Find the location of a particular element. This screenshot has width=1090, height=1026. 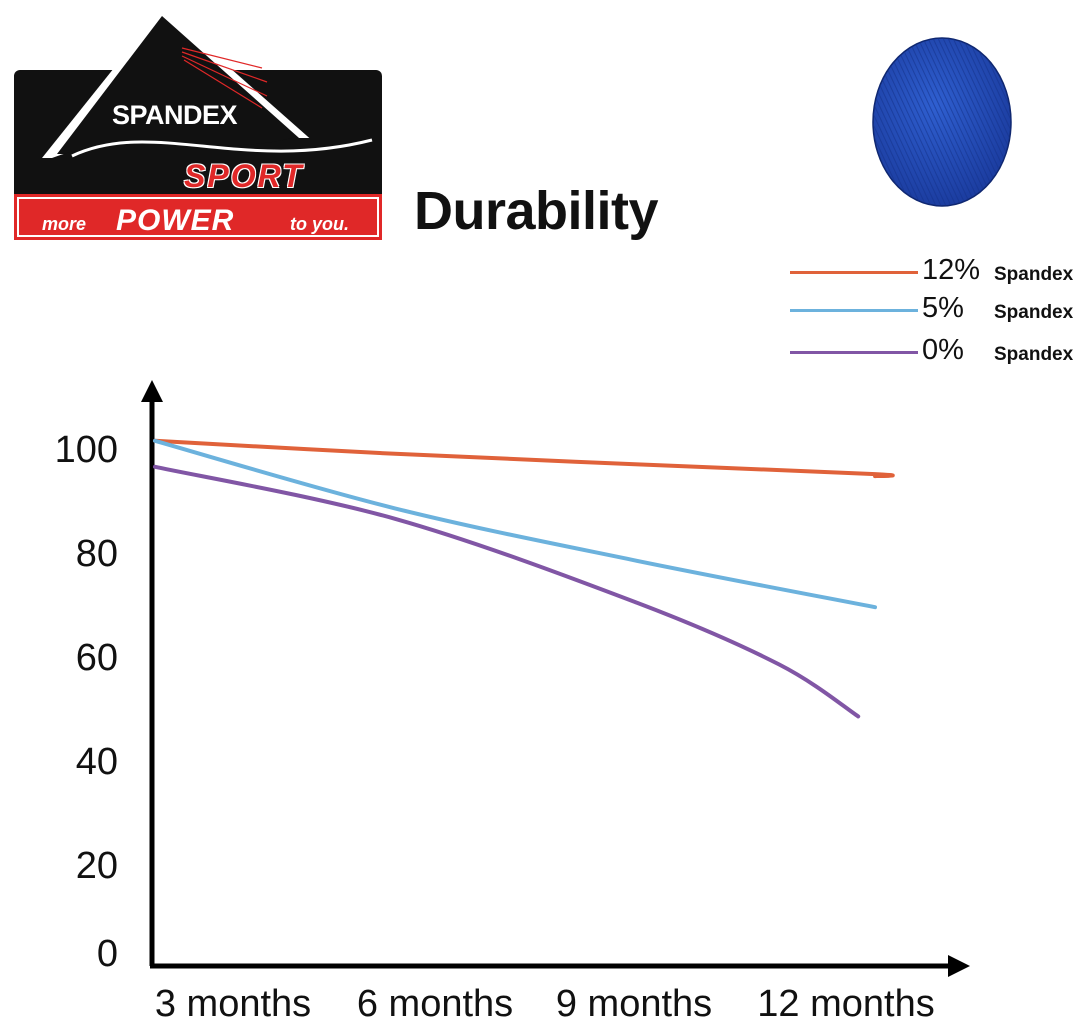

y-tick-label: 60 is located at coordinates (97, 658).